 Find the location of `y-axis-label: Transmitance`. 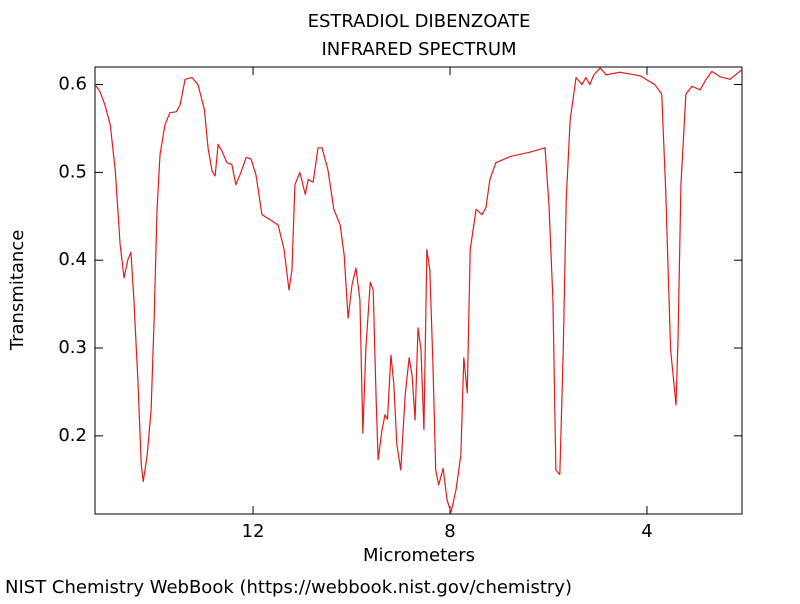

y-axis-label: Transmitance is located at coordinates (17, 291).